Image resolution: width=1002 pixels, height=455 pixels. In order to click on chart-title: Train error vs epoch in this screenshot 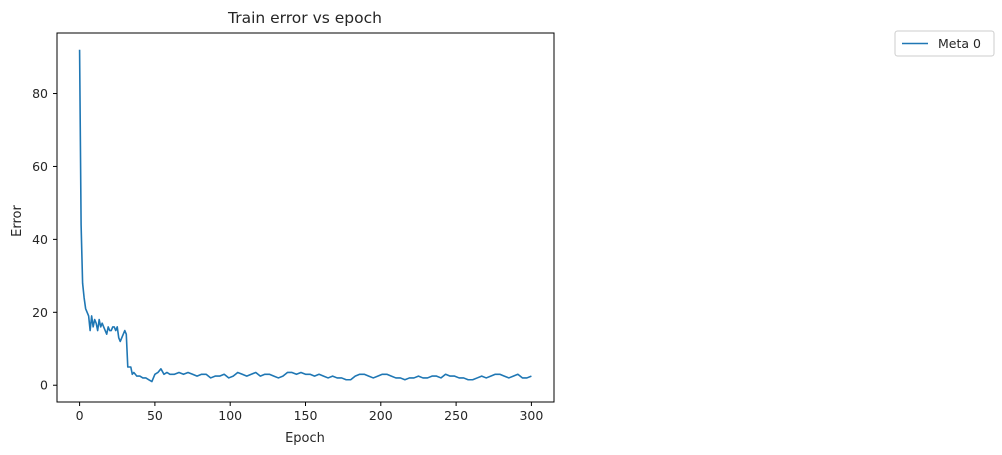, I will do `click(304, 18)`.